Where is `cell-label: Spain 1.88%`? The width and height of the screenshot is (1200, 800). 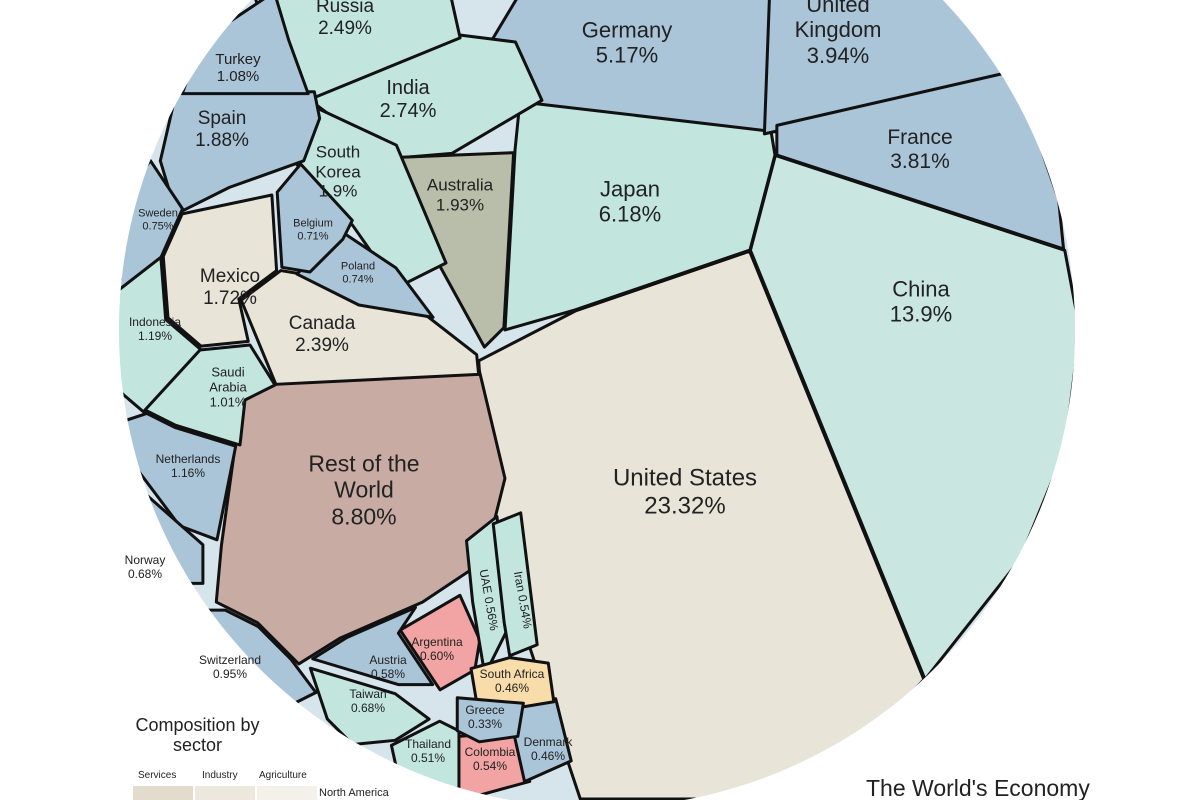 cell-label: Spain 1.88% is located at coordinates (222, 130).